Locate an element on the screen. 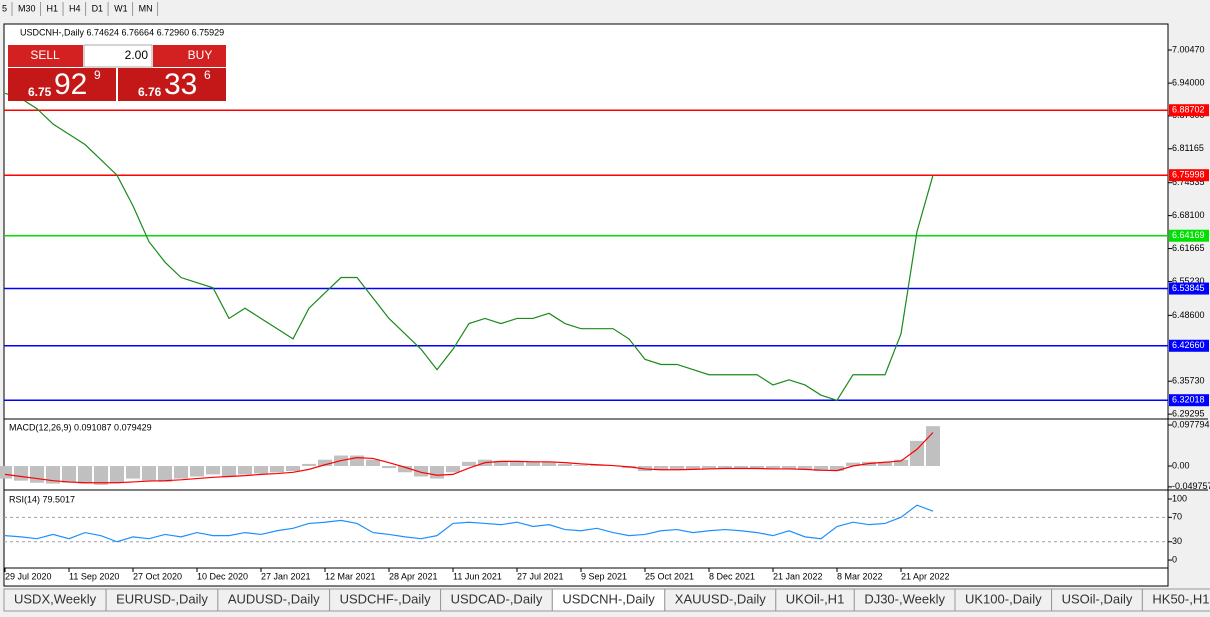 This screenshot has width=1210, height=617. tab-label: USDCNH-,Daily is located at coordinates (608, 598).